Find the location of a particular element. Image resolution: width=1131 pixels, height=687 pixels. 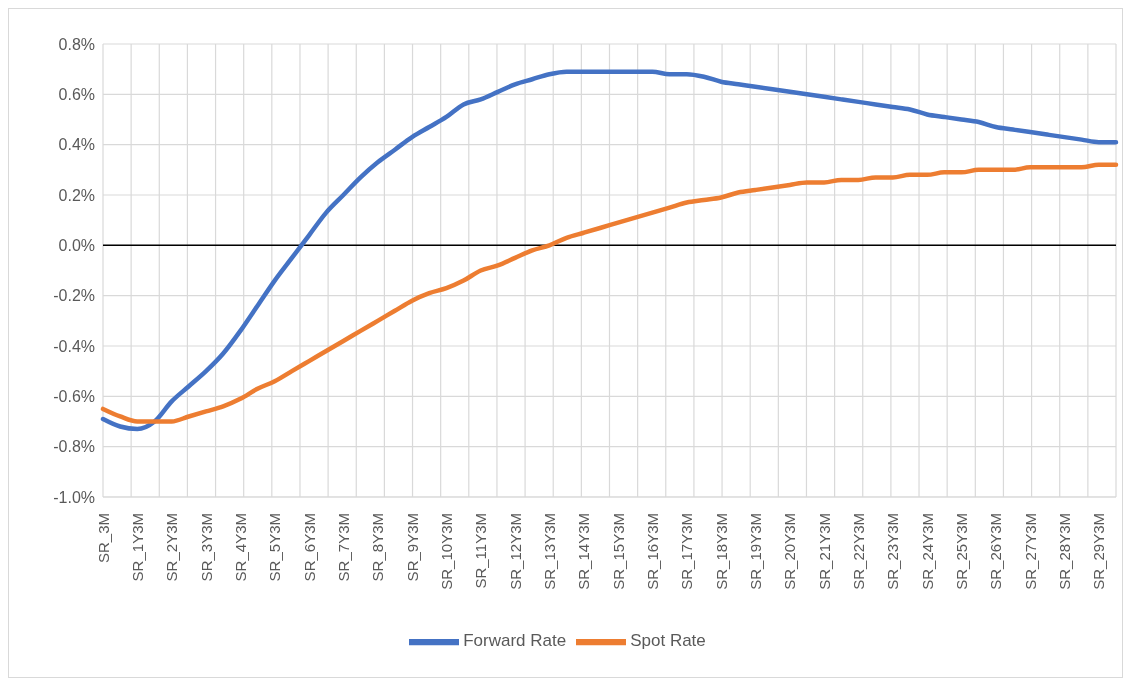

x-tick-label: SR_19Y3M is located at coordinates (755, 551).